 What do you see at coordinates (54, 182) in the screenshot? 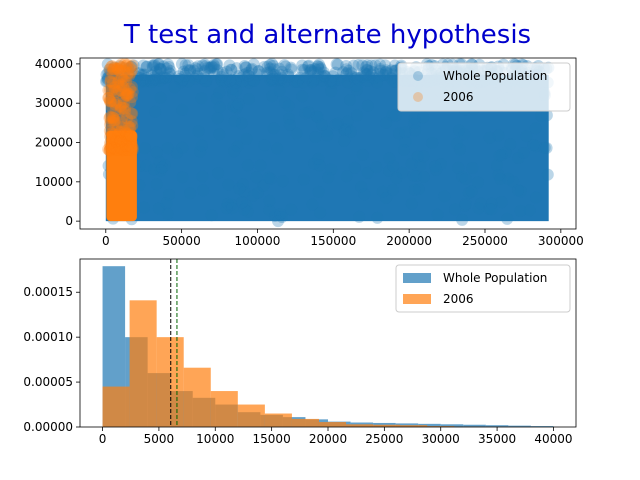
I see `y-tick-label: 10000` at bounding box center [54, 182].